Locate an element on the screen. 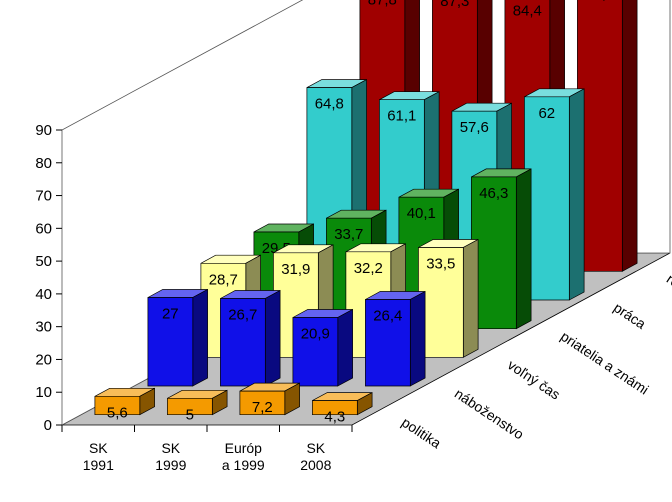 This screenshot has width=672, height=502. data-label: 27 is located at coordinates (170, 314).